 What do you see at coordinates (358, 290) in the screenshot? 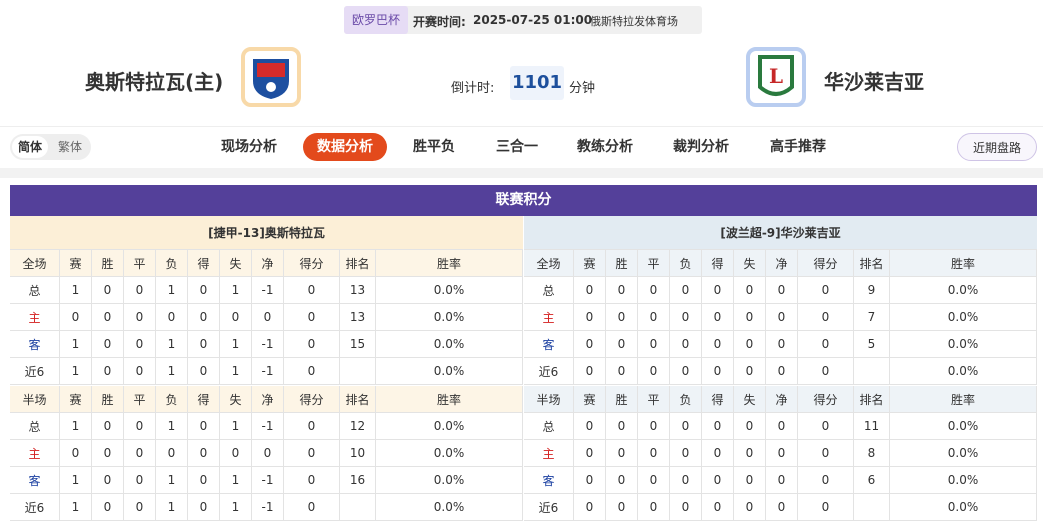
I see `stat-cell: 13` at bounding box center [358, 290].